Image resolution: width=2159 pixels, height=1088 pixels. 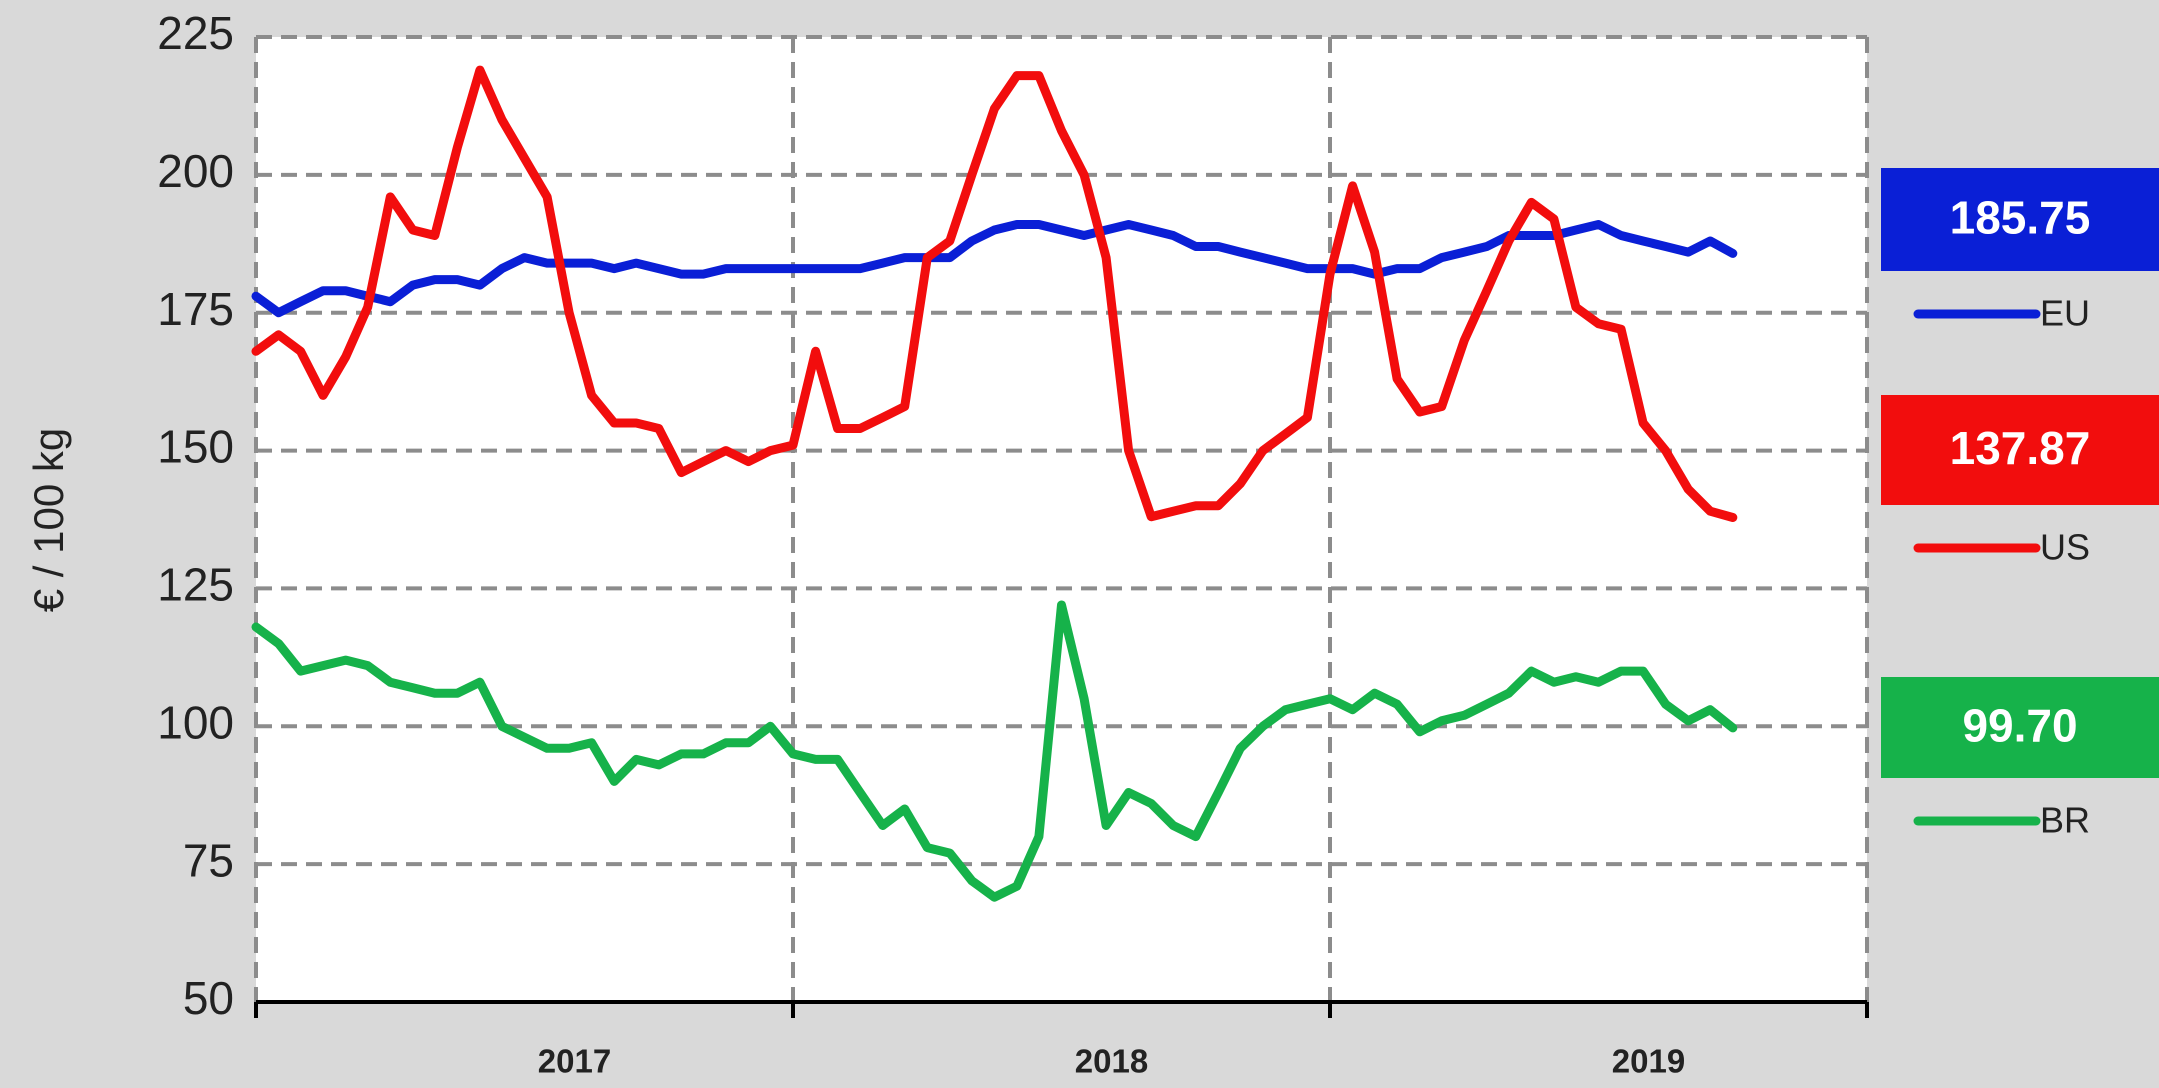 I want to click on value-label: 99.70, so click(x=2019, y=726).